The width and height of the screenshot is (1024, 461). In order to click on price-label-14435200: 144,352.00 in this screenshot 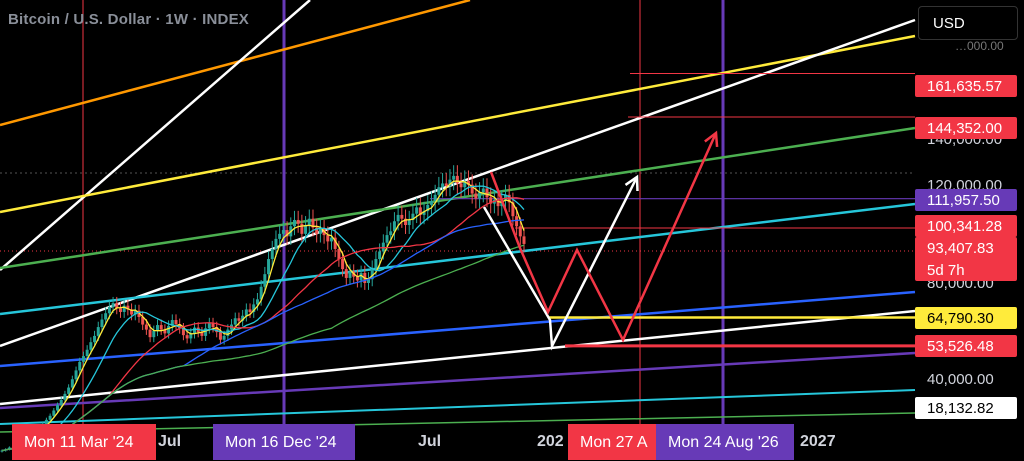, I will do `click(966, 128)`.